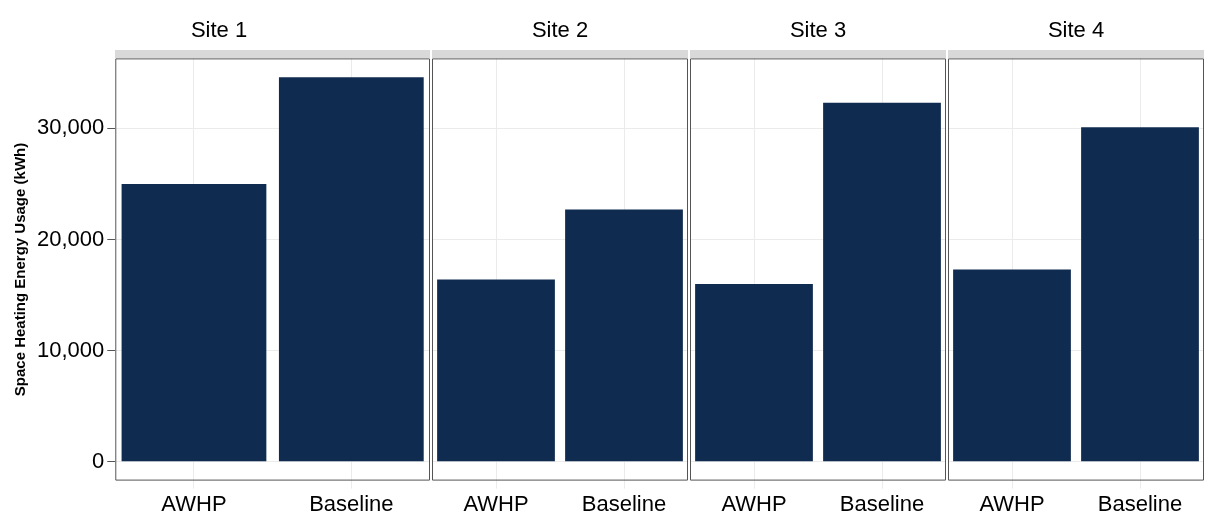 The width and height of the screenshot is (1207, 529). I want to click on y-axis-title: Space Heating Energy Usage (kWh), so click(20, 269).